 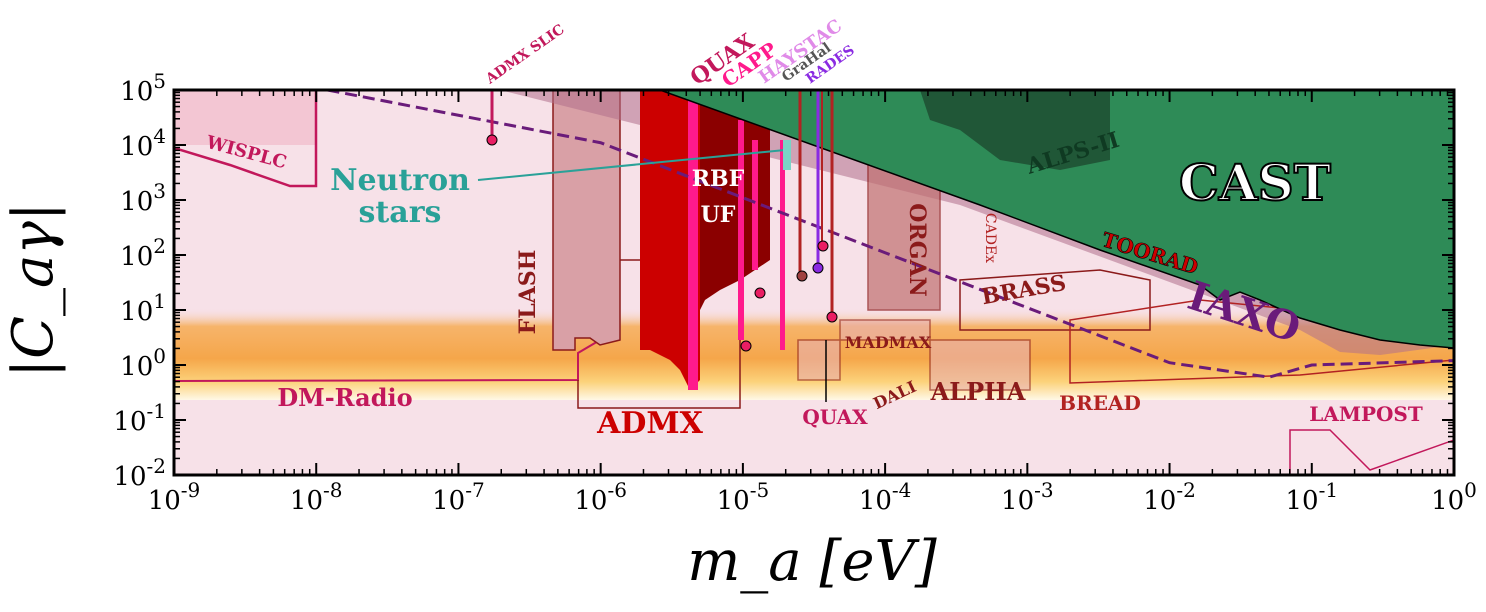 I want to click on lampost-label: LAMPOST, so click(x=1366, y=414).